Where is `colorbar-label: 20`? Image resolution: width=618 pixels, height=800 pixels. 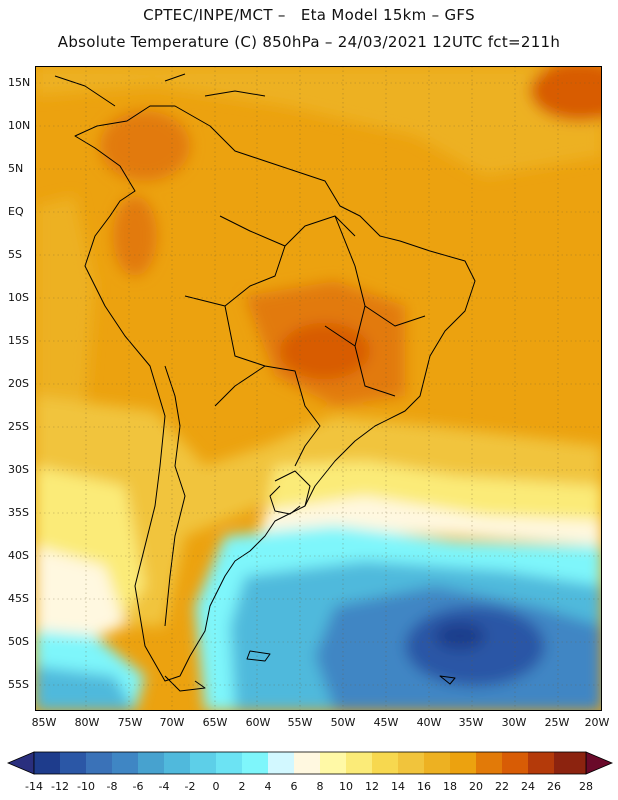 colorbar-label: 20 is located at coordinates (476, 786).